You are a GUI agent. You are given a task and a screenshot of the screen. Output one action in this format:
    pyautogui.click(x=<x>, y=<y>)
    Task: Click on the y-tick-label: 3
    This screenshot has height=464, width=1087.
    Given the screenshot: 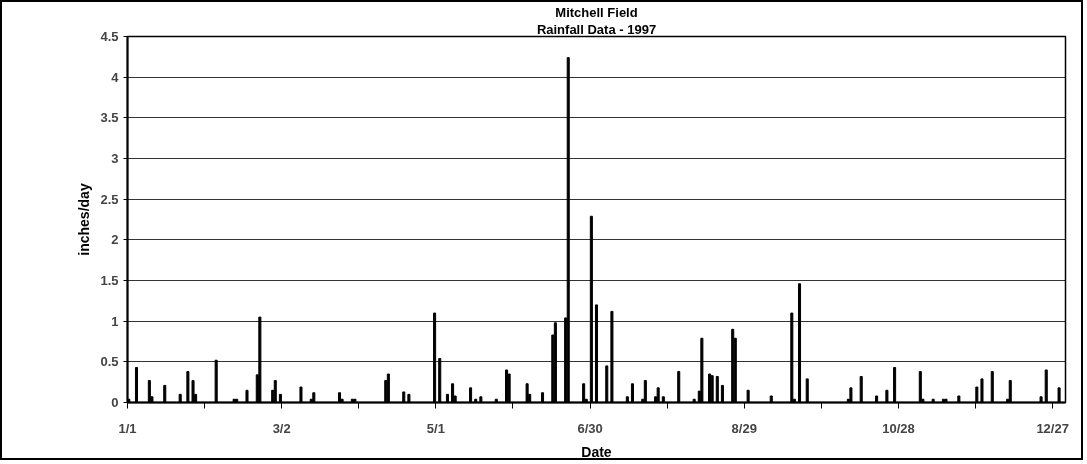 What is the action you would take?
    pyautogui.click(x=115, y=158)
    